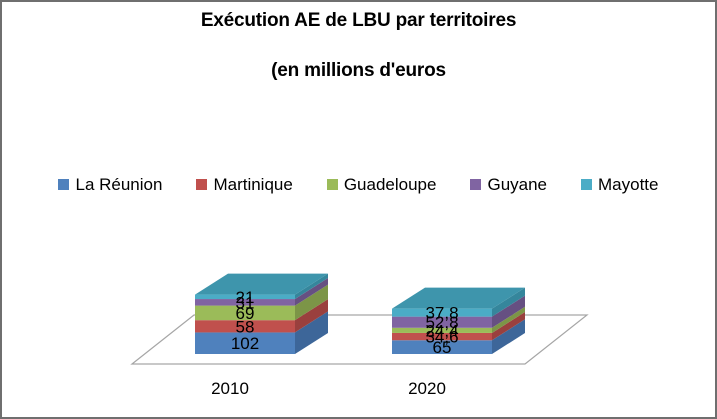  What do you see at coordinates (427, 388) in the screenshot?
I see `axis-label-2020: 2020` at bounding box center [427, 388].